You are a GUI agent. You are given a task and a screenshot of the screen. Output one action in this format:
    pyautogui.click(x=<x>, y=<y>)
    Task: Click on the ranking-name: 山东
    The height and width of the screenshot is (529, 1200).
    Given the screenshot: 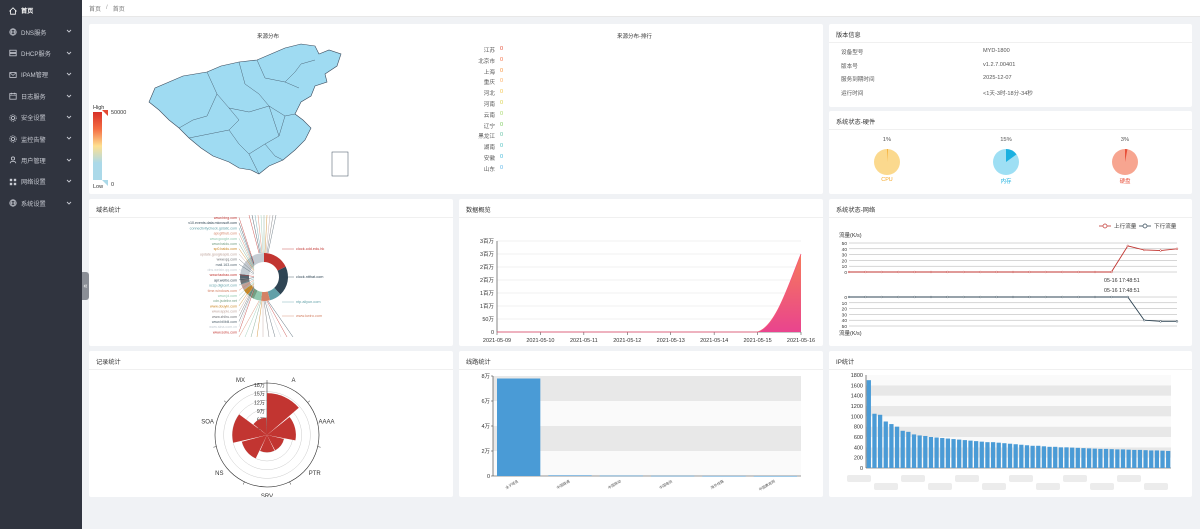 What is the action you would take?
    pyautogui.click(x=489, y=169)
    